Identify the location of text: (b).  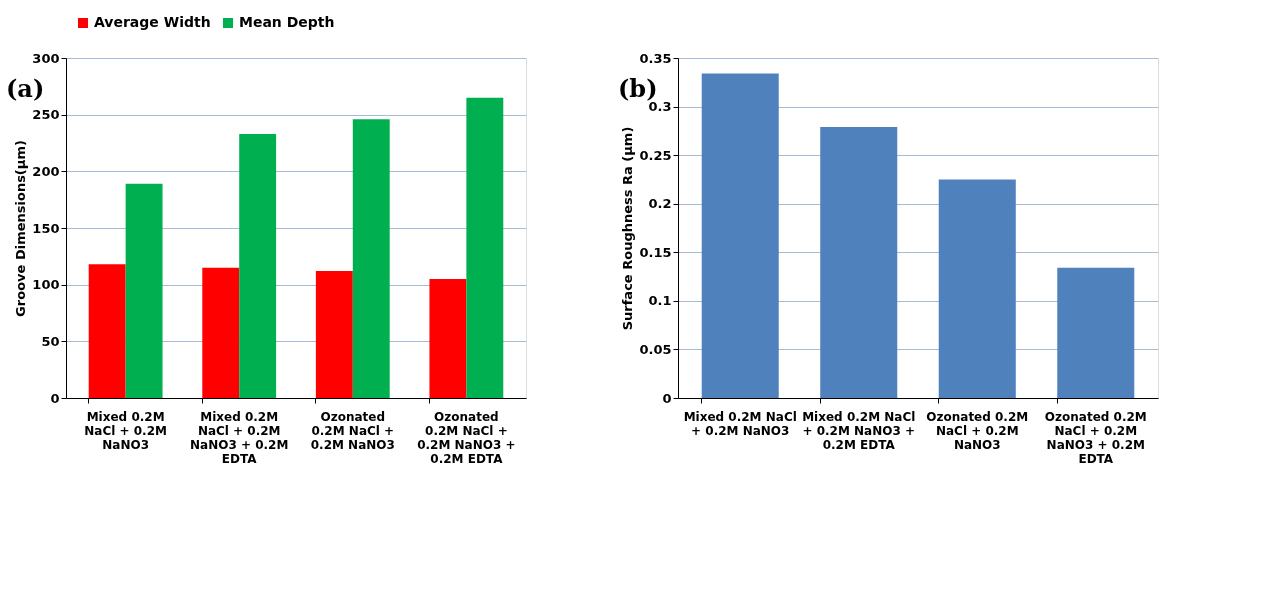
(638, 88).